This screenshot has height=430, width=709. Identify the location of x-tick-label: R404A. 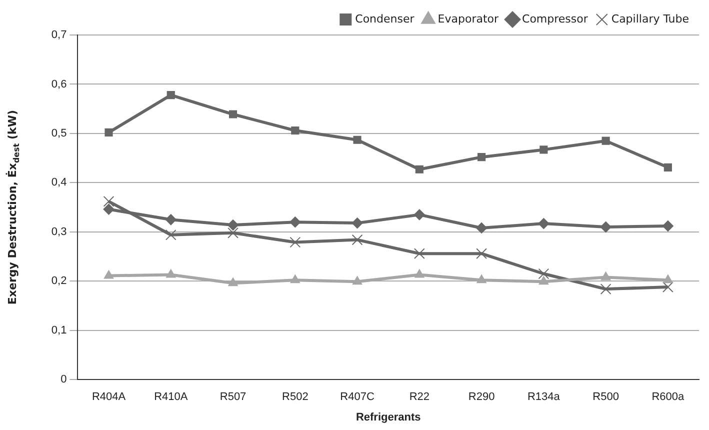
(109, 397).